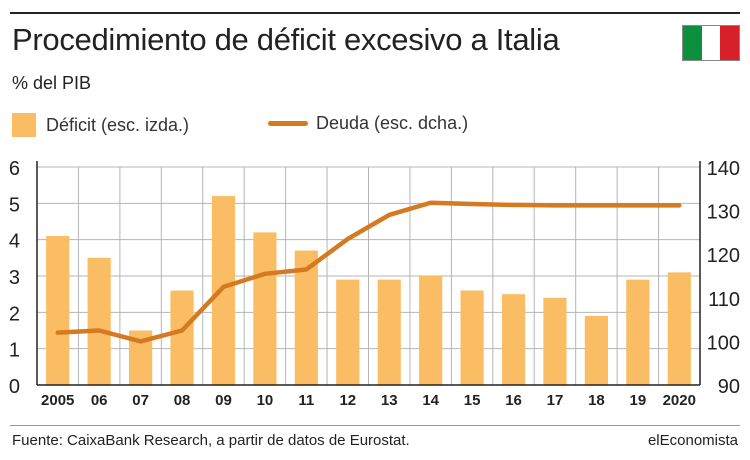  I want to click on x-axis-tick-label: 11, so click(306, 400).